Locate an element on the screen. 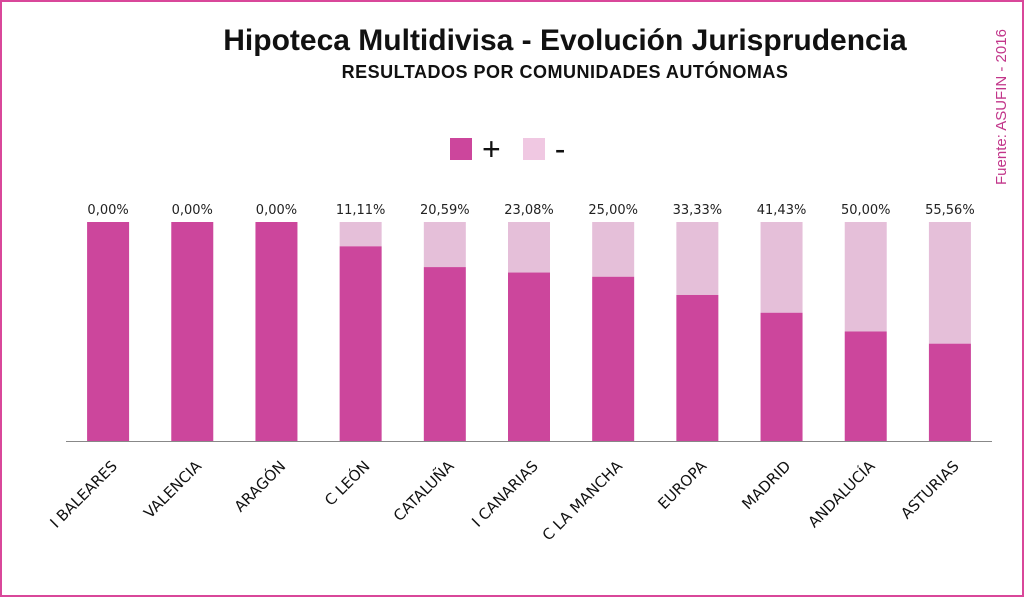 Image resolution: width=1024 pixels, height=597 pixels. legend-label-negative: - is located at coordinates (560, 149).